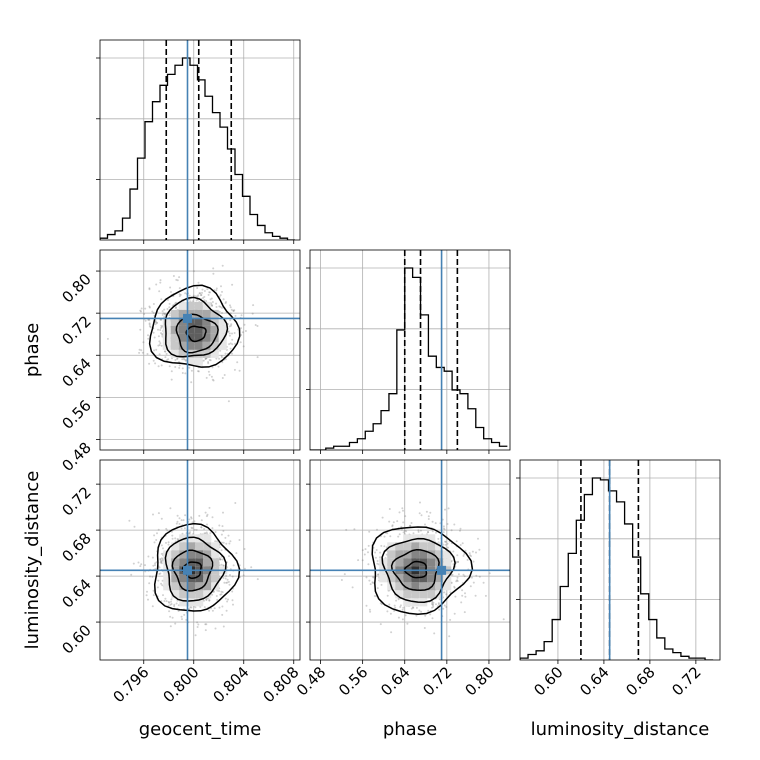 The image size is (760, 760). I want to click on truth-marker, so click(187, 318).